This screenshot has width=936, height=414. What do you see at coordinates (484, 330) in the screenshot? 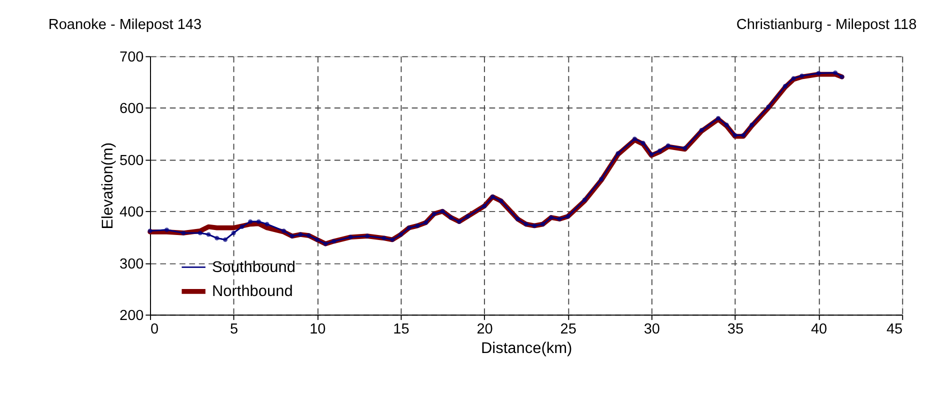
I see `x-tick-label: 20` at bounding box center [484, 330].